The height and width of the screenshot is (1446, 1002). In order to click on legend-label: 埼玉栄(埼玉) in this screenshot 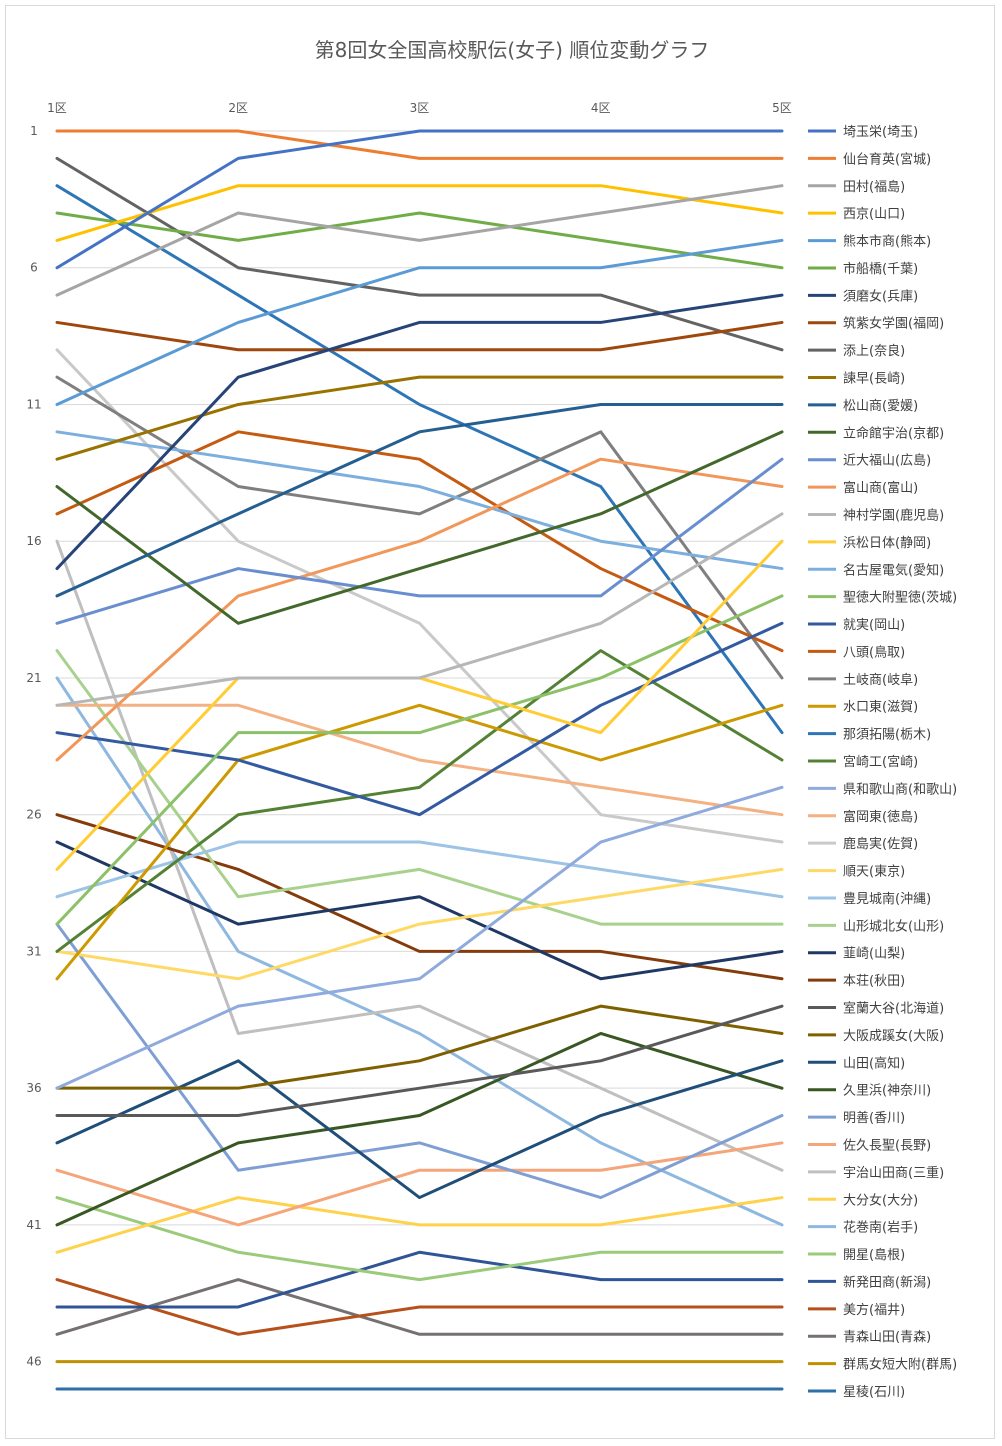, I will do `click(880, 132)`.